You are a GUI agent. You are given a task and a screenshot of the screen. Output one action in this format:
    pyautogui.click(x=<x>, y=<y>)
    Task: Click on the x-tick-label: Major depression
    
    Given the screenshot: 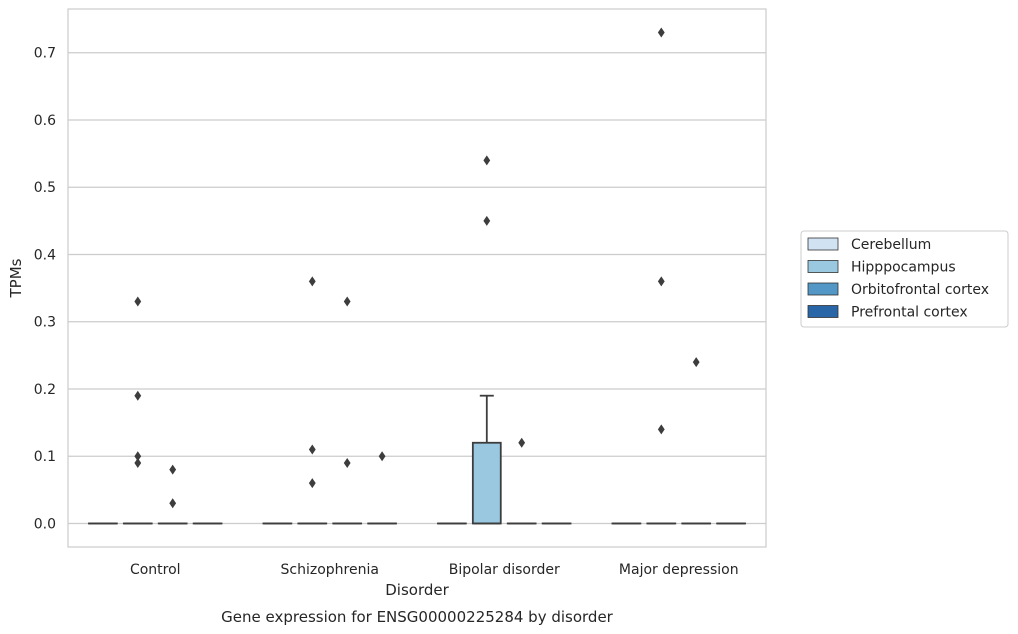 What is the action you would take?
    pyautogui.click(x=679, y=570)
    